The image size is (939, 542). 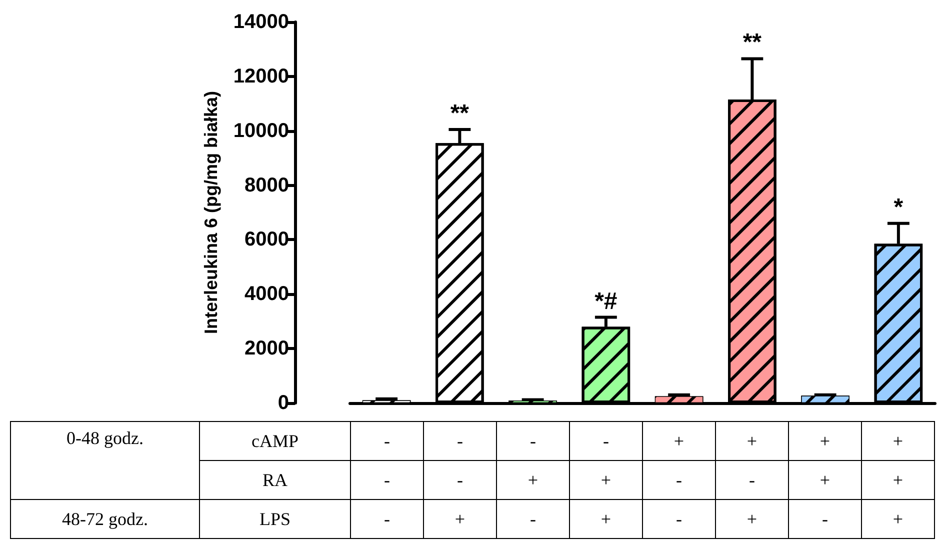 I want to click on category-label: - - +, so click(x=460, y=479).